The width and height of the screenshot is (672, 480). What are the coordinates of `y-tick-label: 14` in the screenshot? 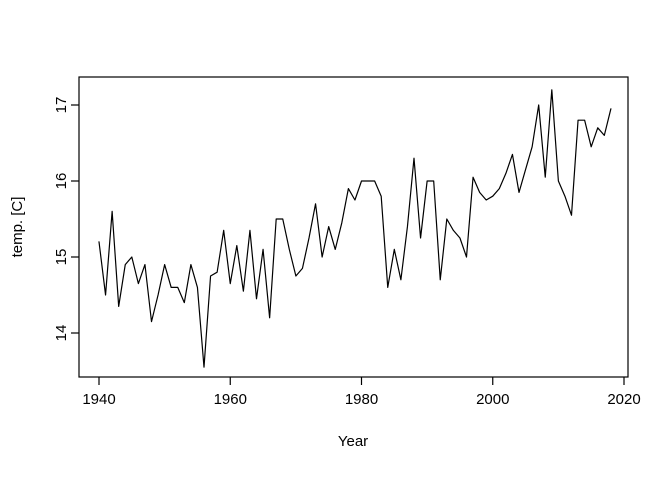 It's located at (61, 333).